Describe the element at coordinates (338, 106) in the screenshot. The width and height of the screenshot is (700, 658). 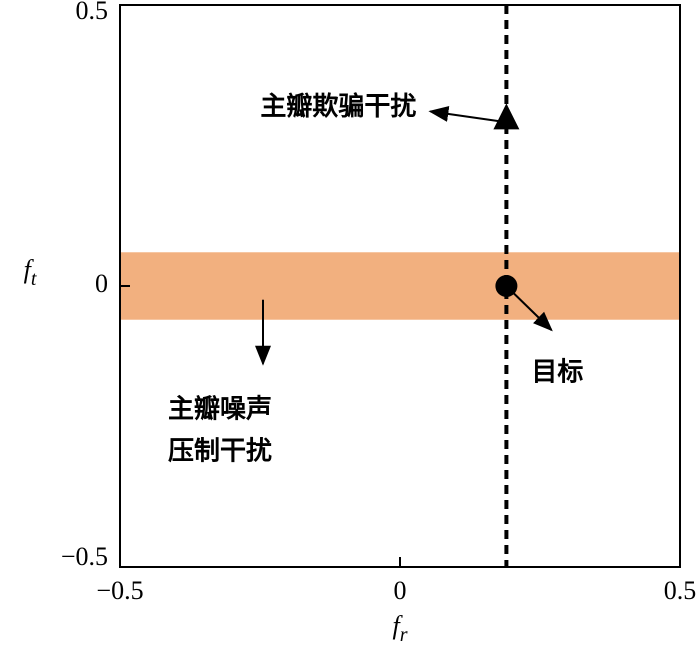
I see `decoy-label: 主瓣欺骗干扰` at that location.